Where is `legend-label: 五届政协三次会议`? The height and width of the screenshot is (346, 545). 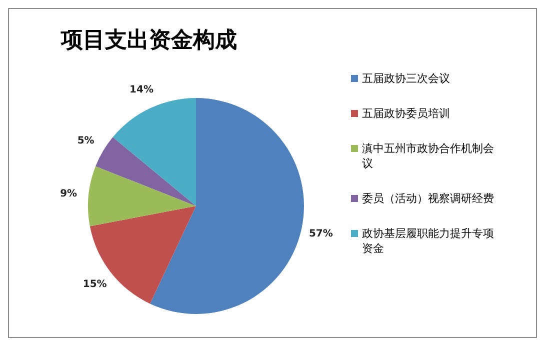 legend-label: 五届政协三次会议 is located at coordinates (406, 78).